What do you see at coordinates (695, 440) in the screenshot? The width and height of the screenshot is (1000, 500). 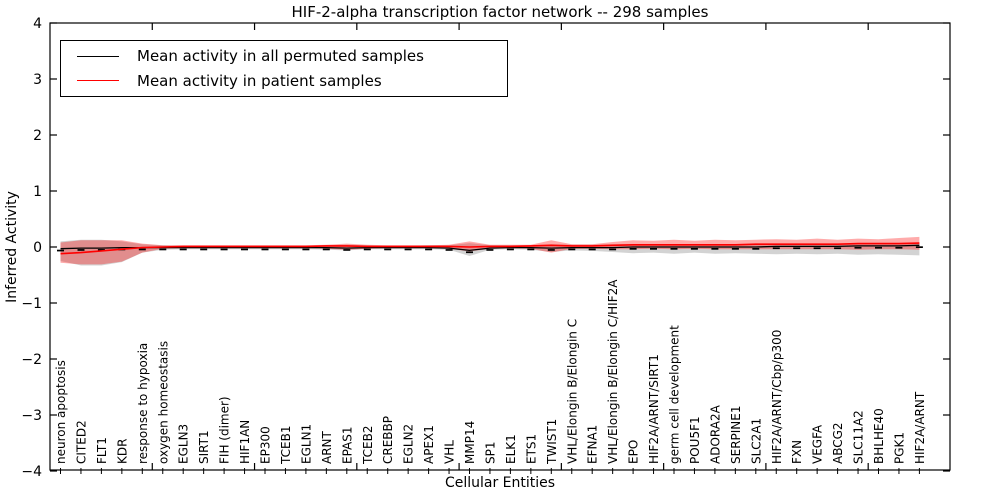 I see `x-tick-label: POU5F1` at bounding box center [695, 440].